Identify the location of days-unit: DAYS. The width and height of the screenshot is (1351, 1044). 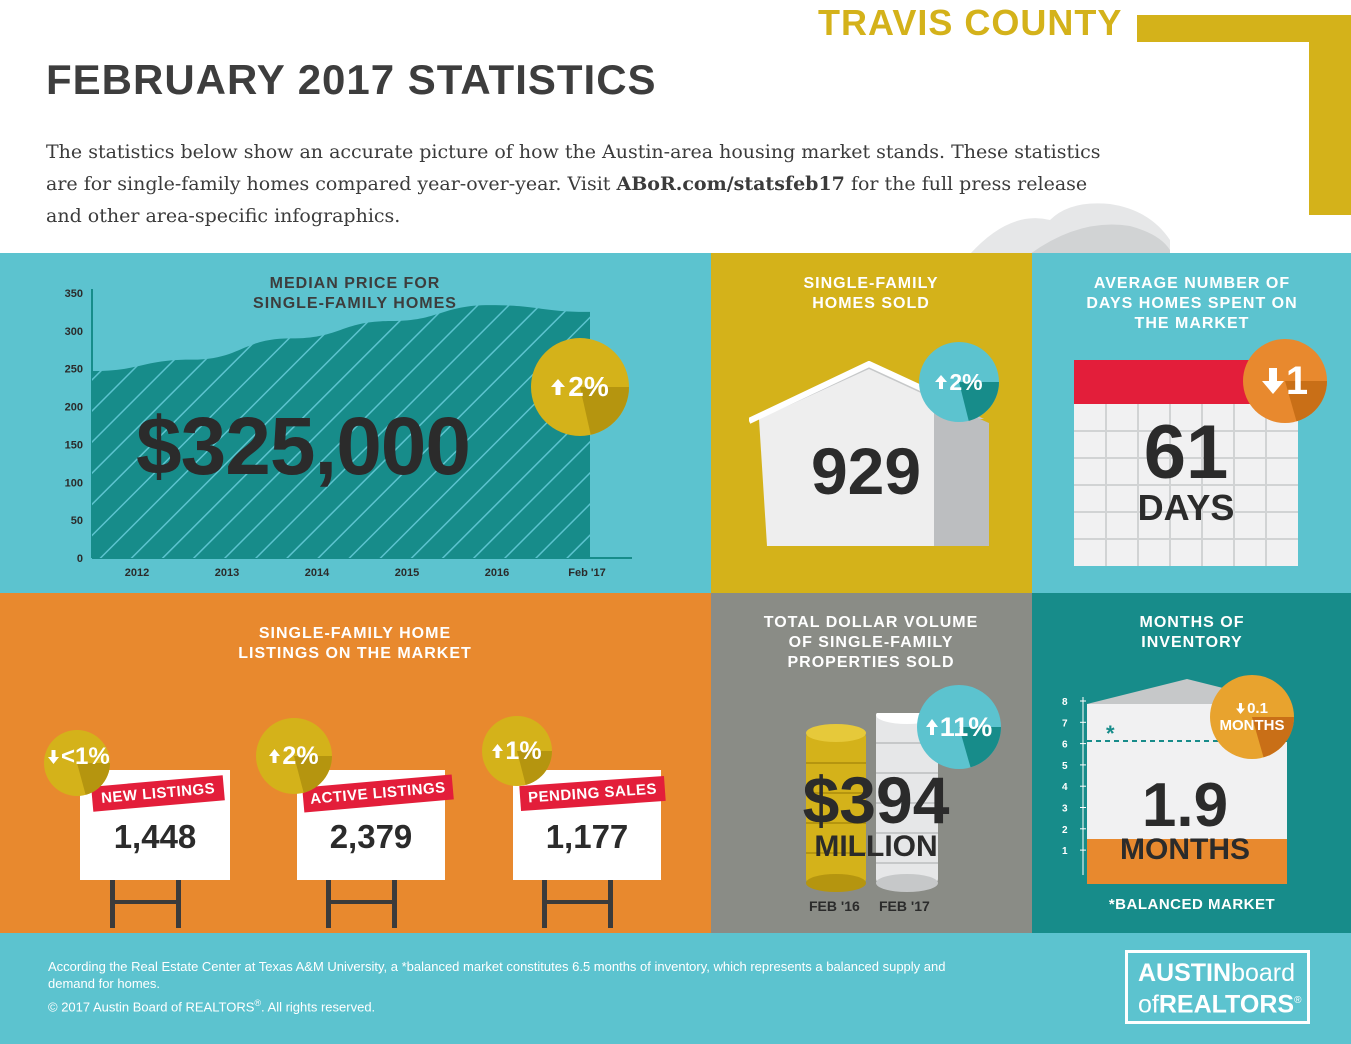
(1186, 507).